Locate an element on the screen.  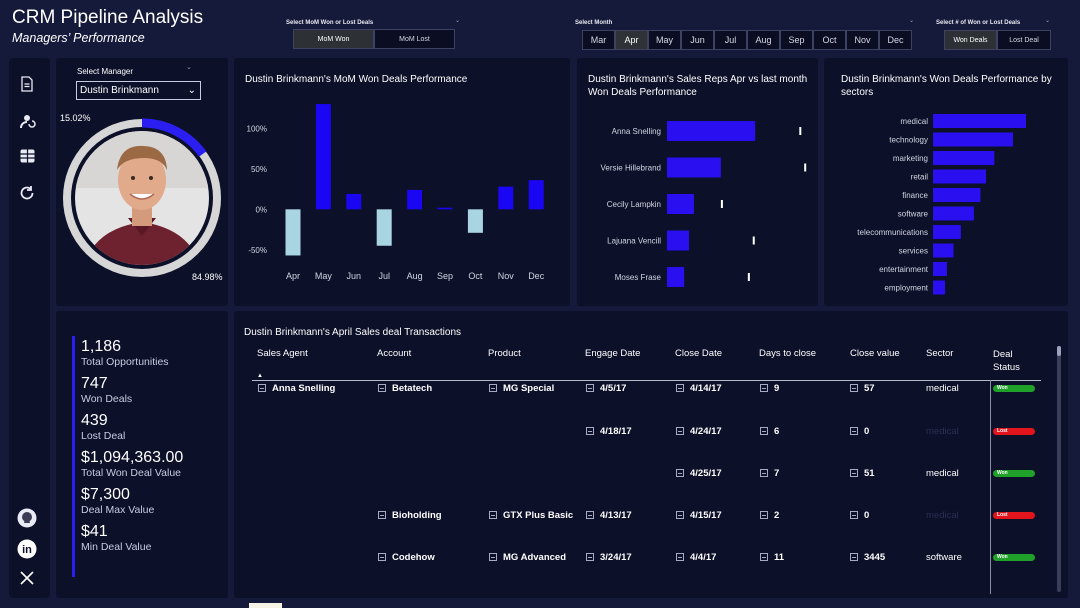
category-label: technology is located at coordinates (908, 140).